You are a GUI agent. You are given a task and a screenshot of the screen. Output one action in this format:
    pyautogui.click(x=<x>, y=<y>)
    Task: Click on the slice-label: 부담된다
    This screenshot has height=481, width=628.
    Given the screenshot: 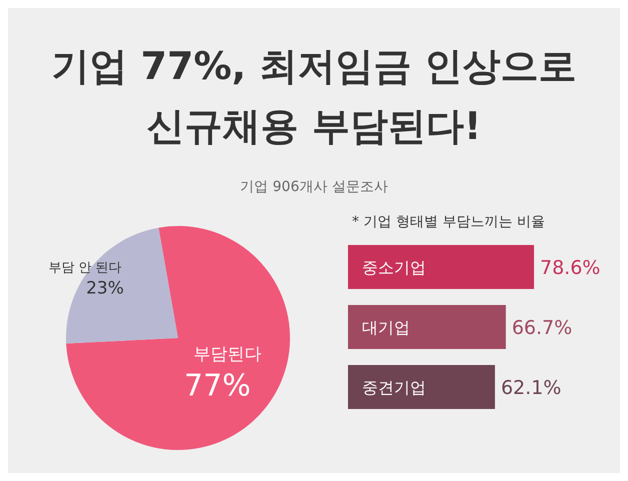 What is the action you would take?
    pyautogui.click(x=227, y=354)
    